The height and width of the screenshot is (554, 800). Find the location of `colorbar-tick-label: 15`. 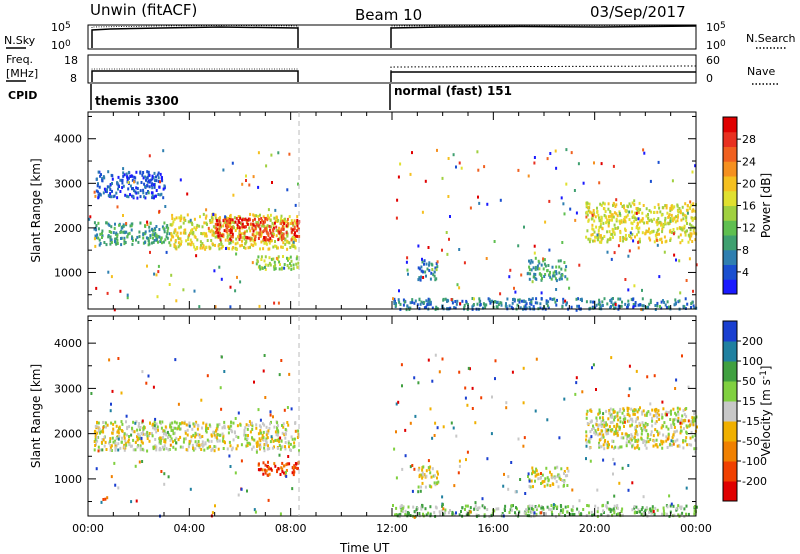

colorbar-tick-label: 15 is located at coordinates (749, 401).